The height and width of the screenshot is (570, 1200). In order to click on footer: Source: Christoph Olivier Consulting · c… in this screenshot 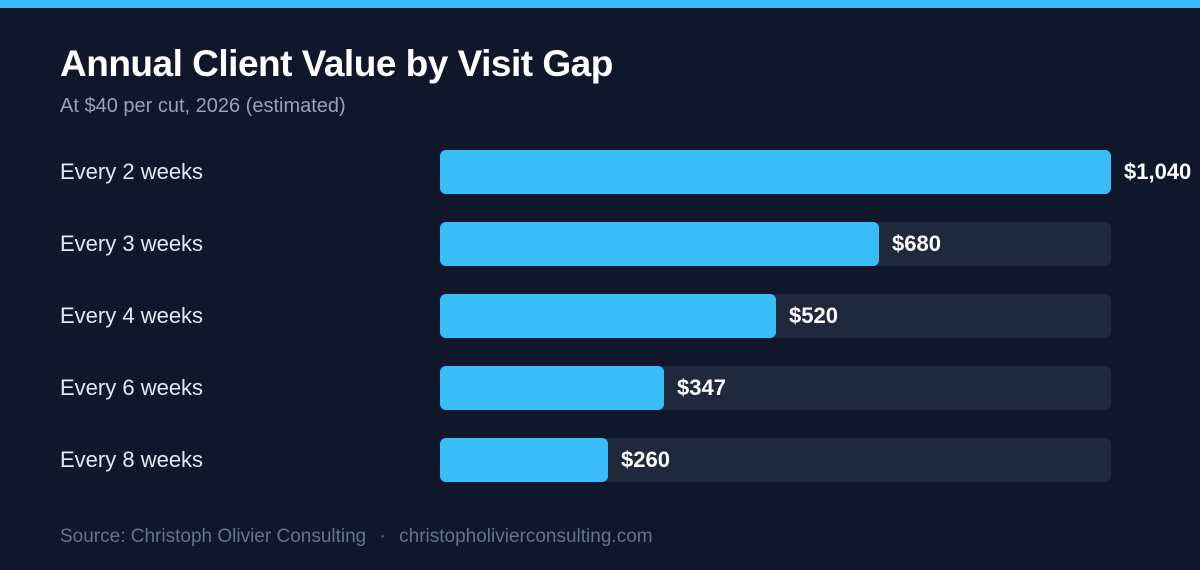, I will do `click(356, 537)`.